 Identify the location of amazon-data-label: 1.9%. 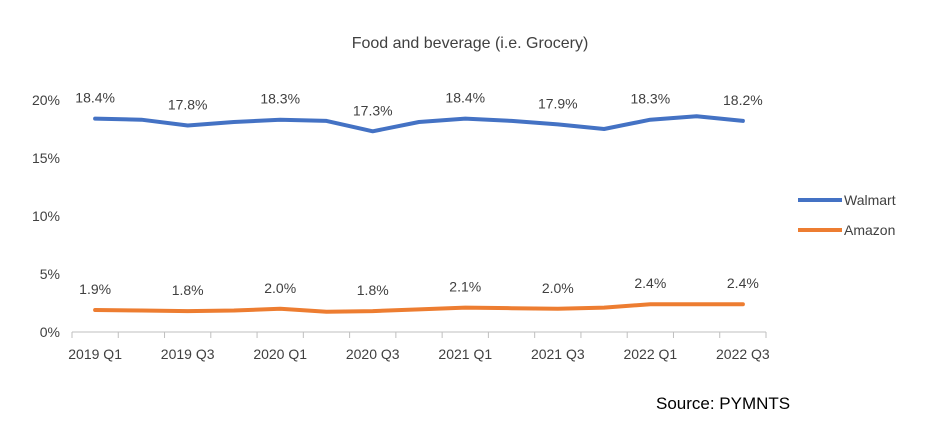
(95, 289).